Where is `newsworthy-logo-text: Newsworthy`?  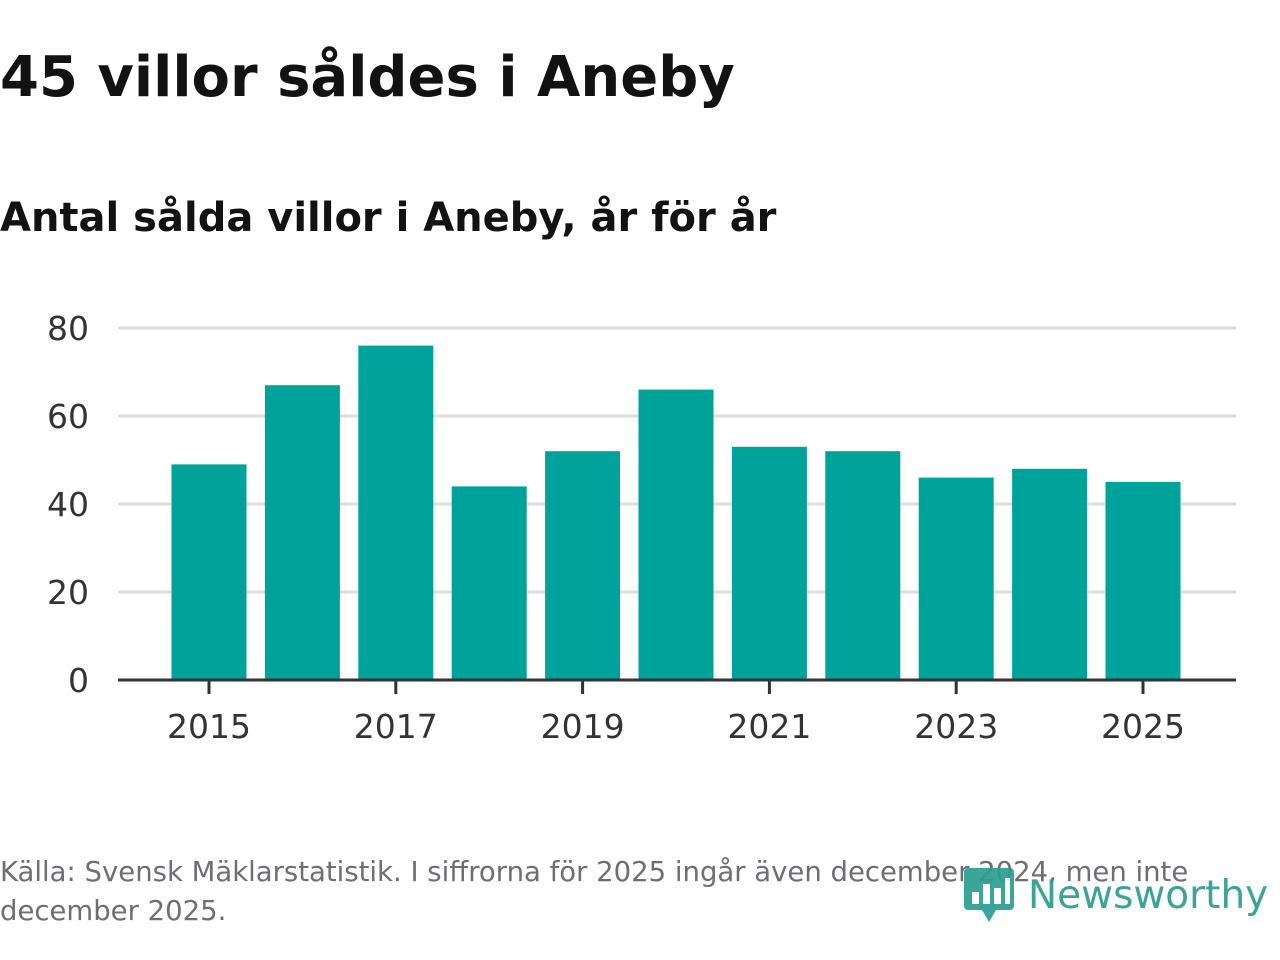
newsworthy-logo-text: Newsworthy is located at coordinates (1148, 895).